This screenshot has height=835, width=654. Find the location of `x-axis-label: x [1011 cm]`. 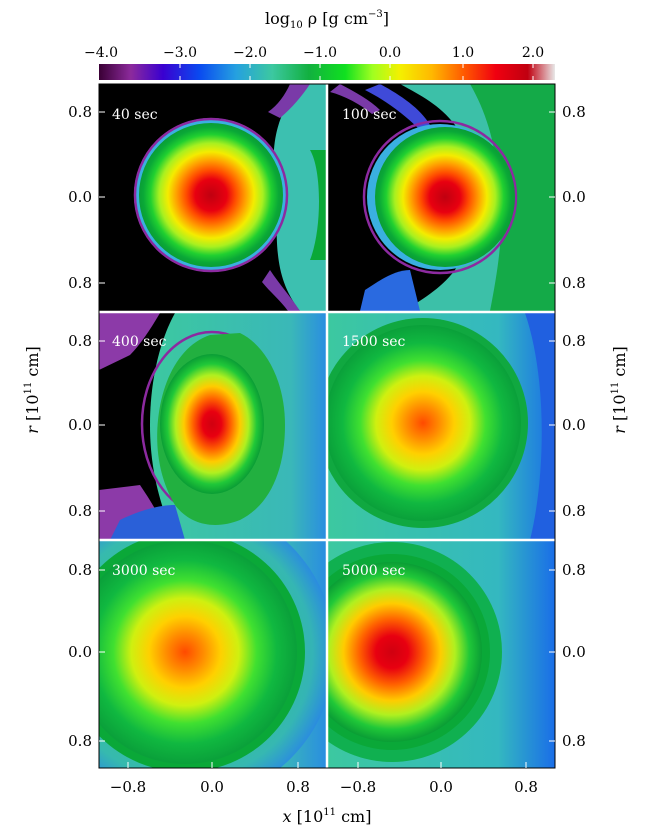

x-axis-label: x [1011 cm] is located at coordinates (327, 816).